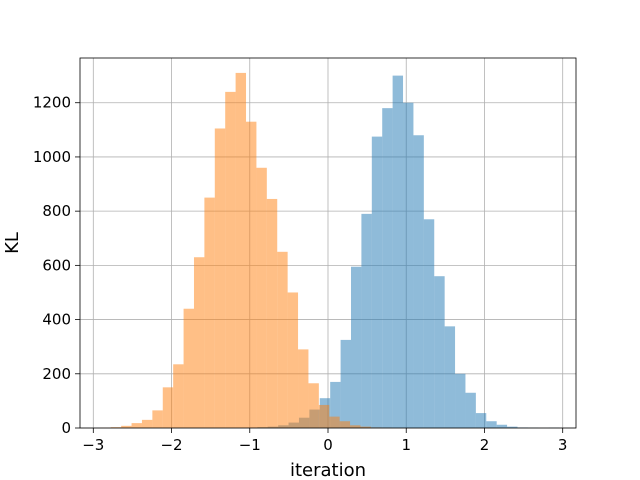  I want to click on y-tick-label: 400, so click(56, 320).